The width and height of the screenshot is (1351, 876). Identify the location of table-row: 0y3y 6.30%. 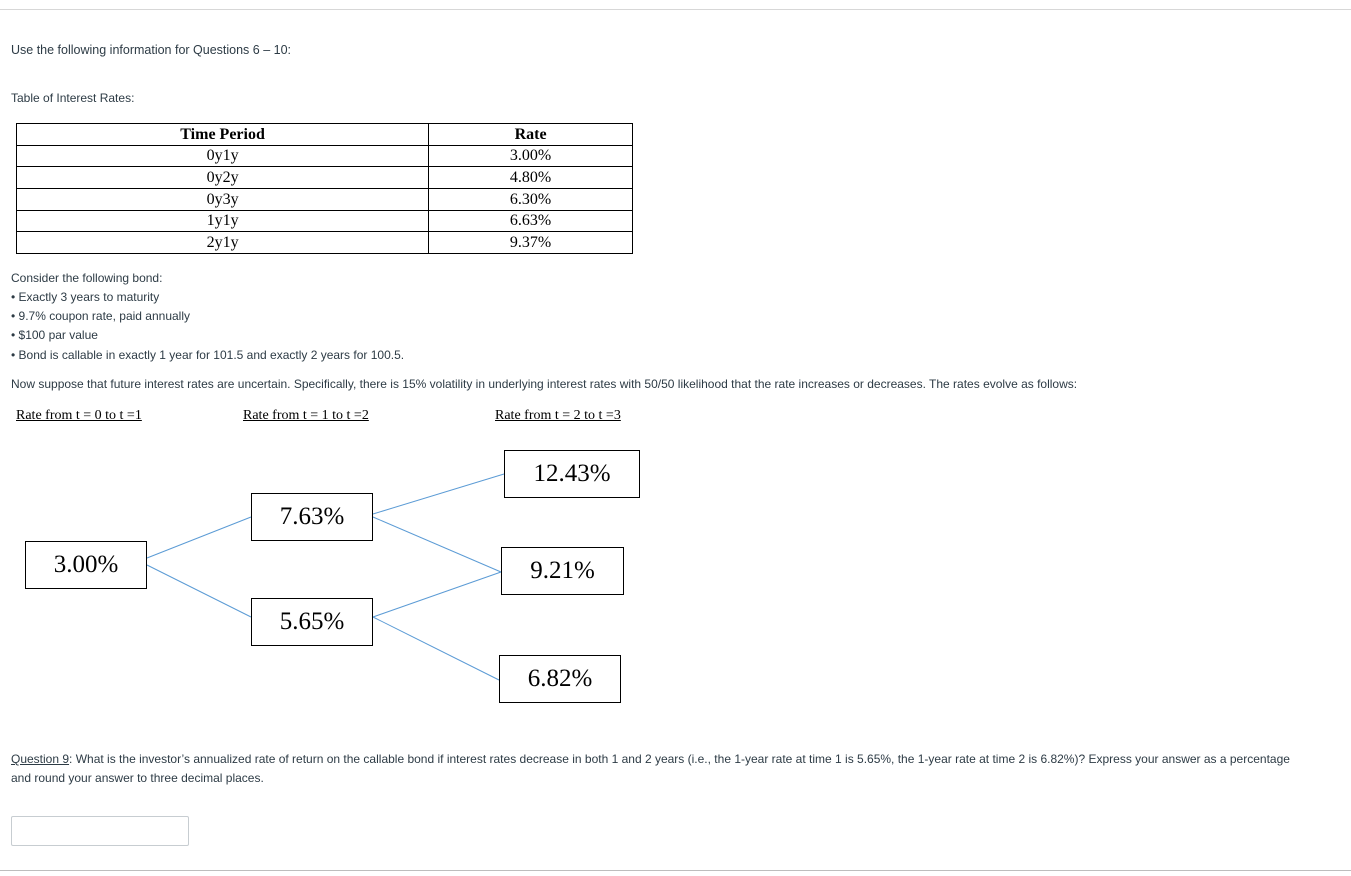
(324, 199).